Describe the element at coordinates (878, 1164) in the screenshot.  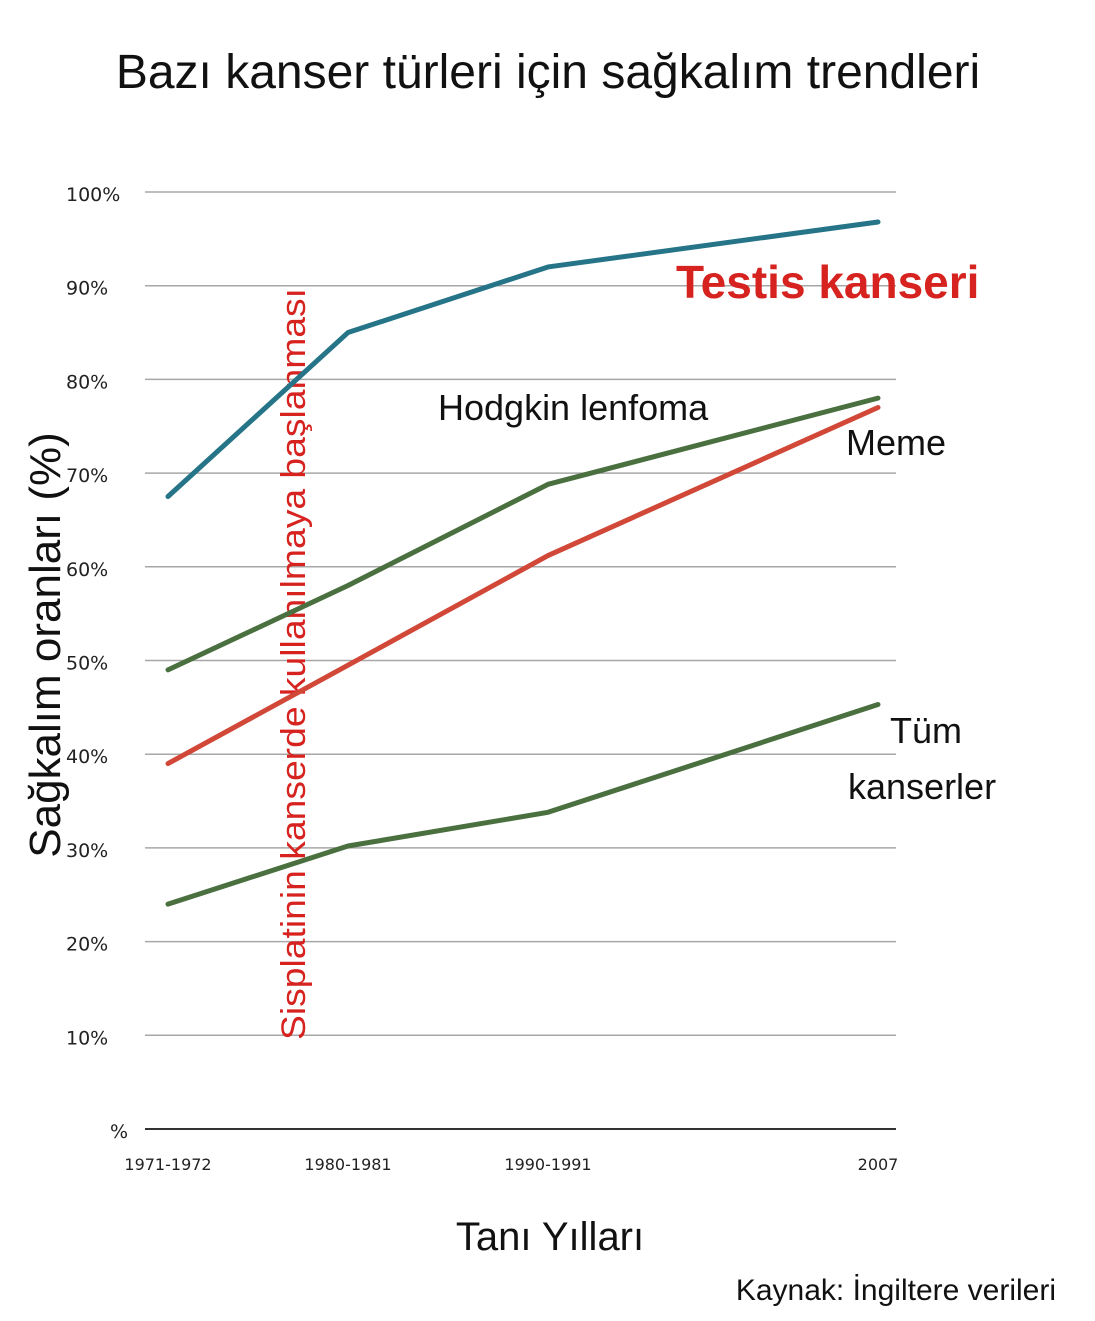
I see `x-tick-label-2007: 2007` at that location.